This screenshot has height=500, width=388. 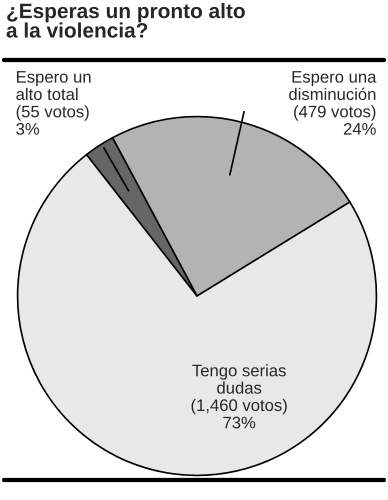 What do you see at coordinates (53, 85) in the screenshot?
I see `slice-label: Espero un alto total` at bounding box center [53, 85].